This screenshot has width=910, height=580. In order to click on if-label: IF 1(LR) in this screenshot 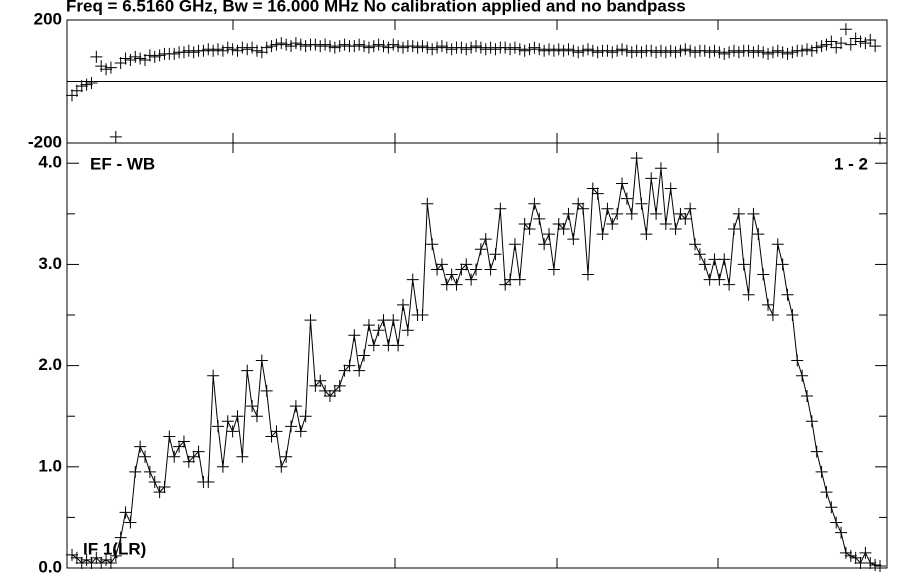, I will do `click(114, 548)`.